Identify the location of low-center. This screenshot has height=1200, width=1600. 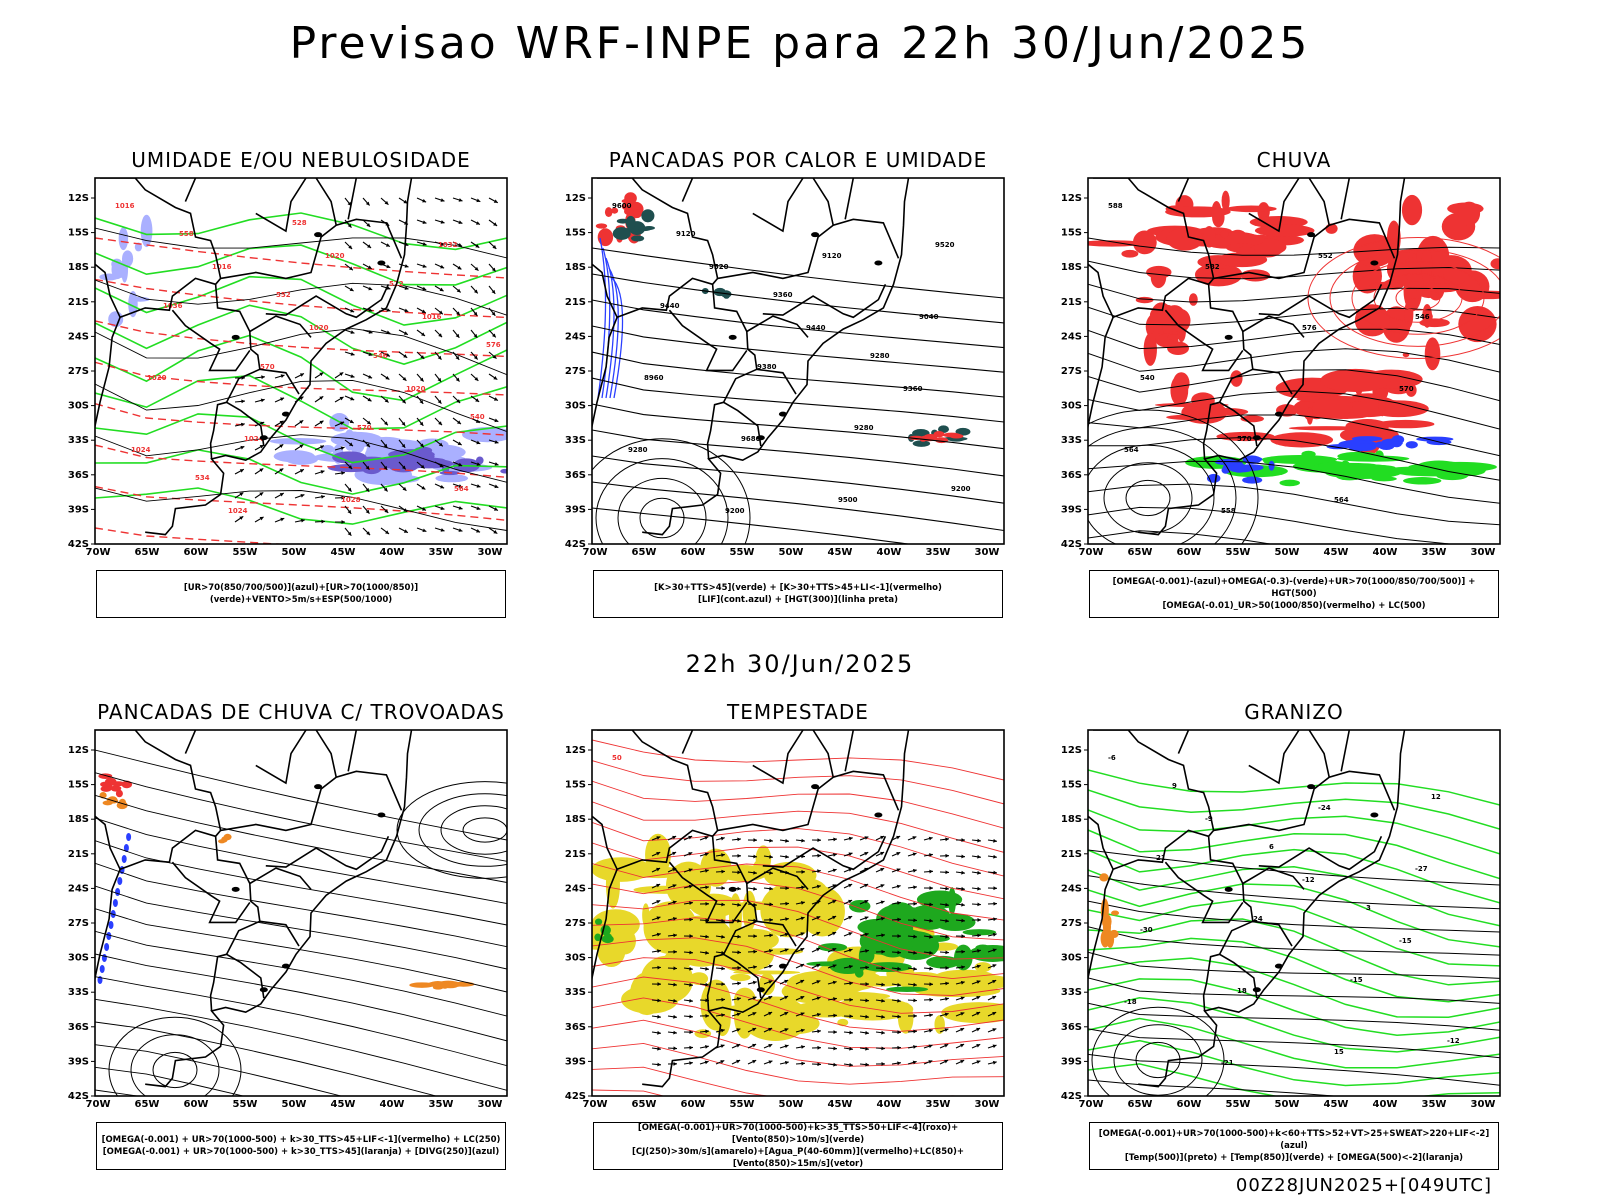
(1173, 476).